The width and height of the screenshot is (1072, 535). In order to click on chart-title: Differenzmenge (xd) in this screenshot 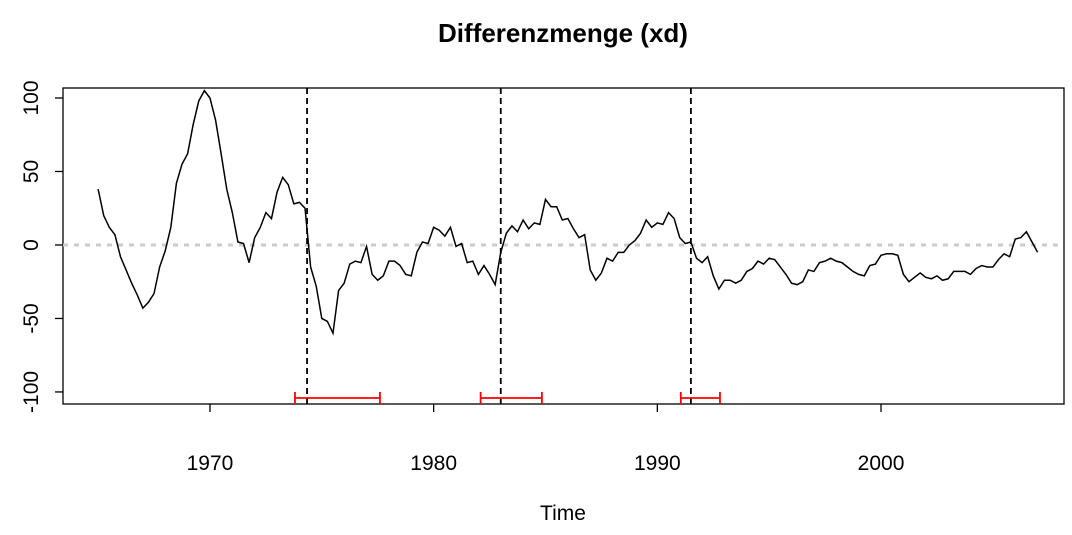, I will do `click(563, 33)`.